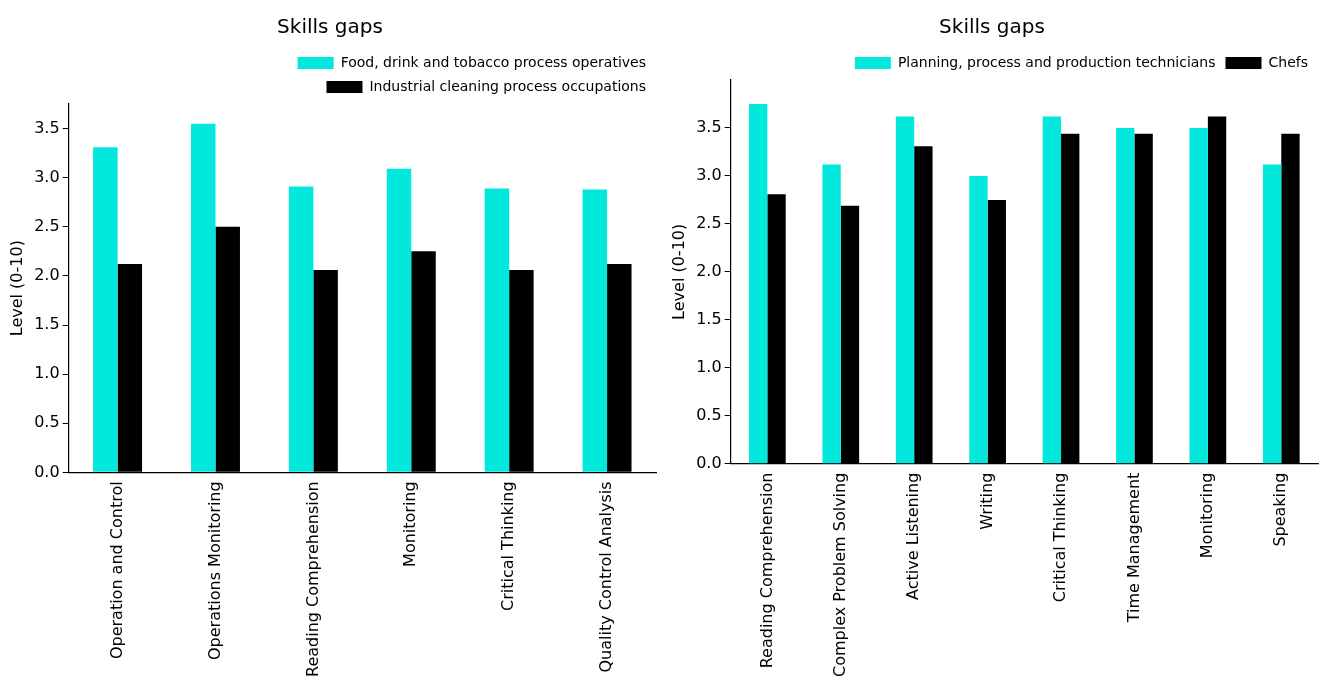  I want to click on x-tick-label: Active Listening, so click(913, 536).